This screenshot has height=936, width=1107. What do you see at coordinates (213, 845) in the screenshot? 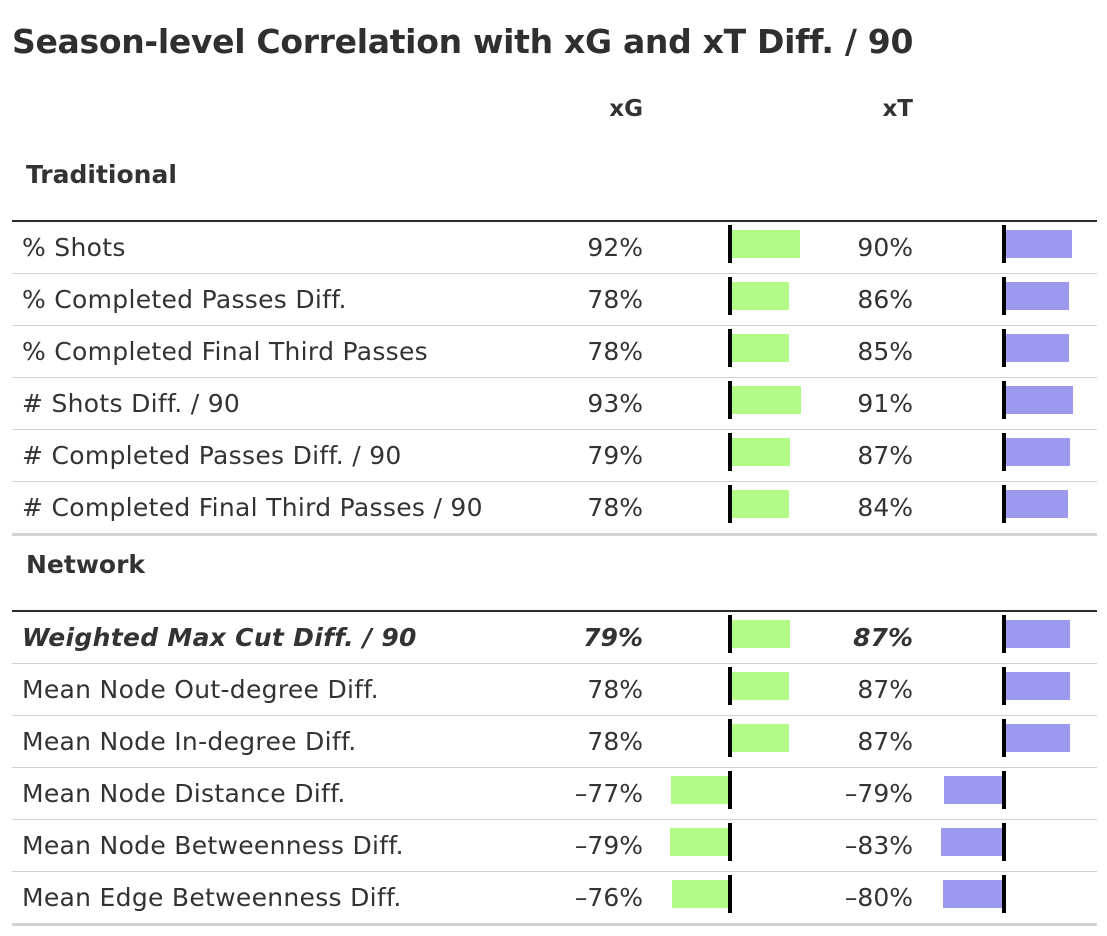
I see `row-label: Mean Node Betweenness Diff.` at bounding box center [213, 845].